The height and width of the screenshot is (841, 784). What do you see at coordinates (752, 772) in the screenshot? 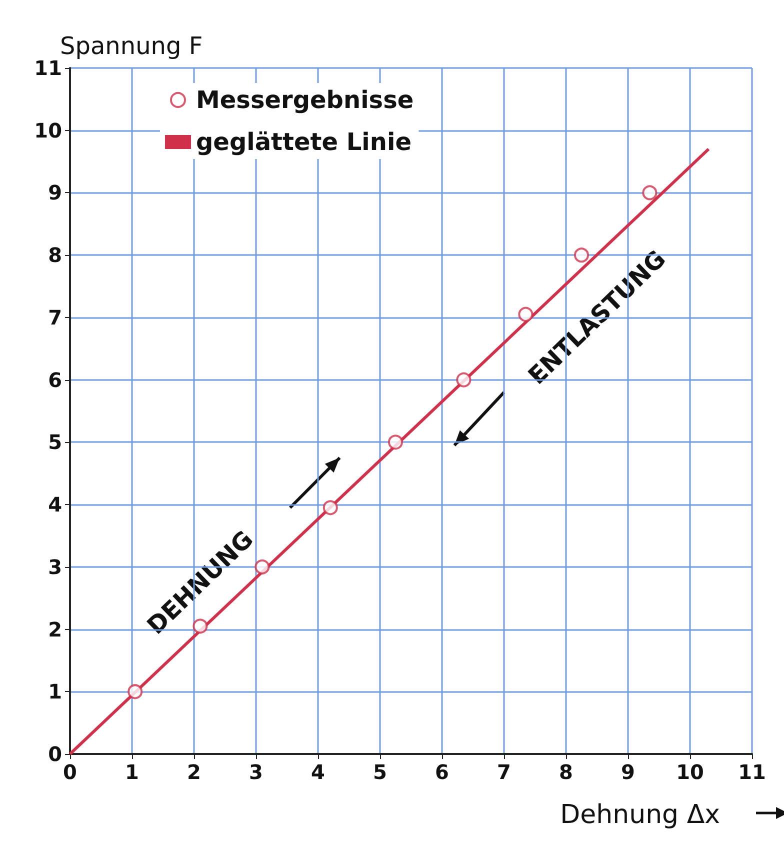
I see `x-tick-label: 11` at bounding box center [752, 772].